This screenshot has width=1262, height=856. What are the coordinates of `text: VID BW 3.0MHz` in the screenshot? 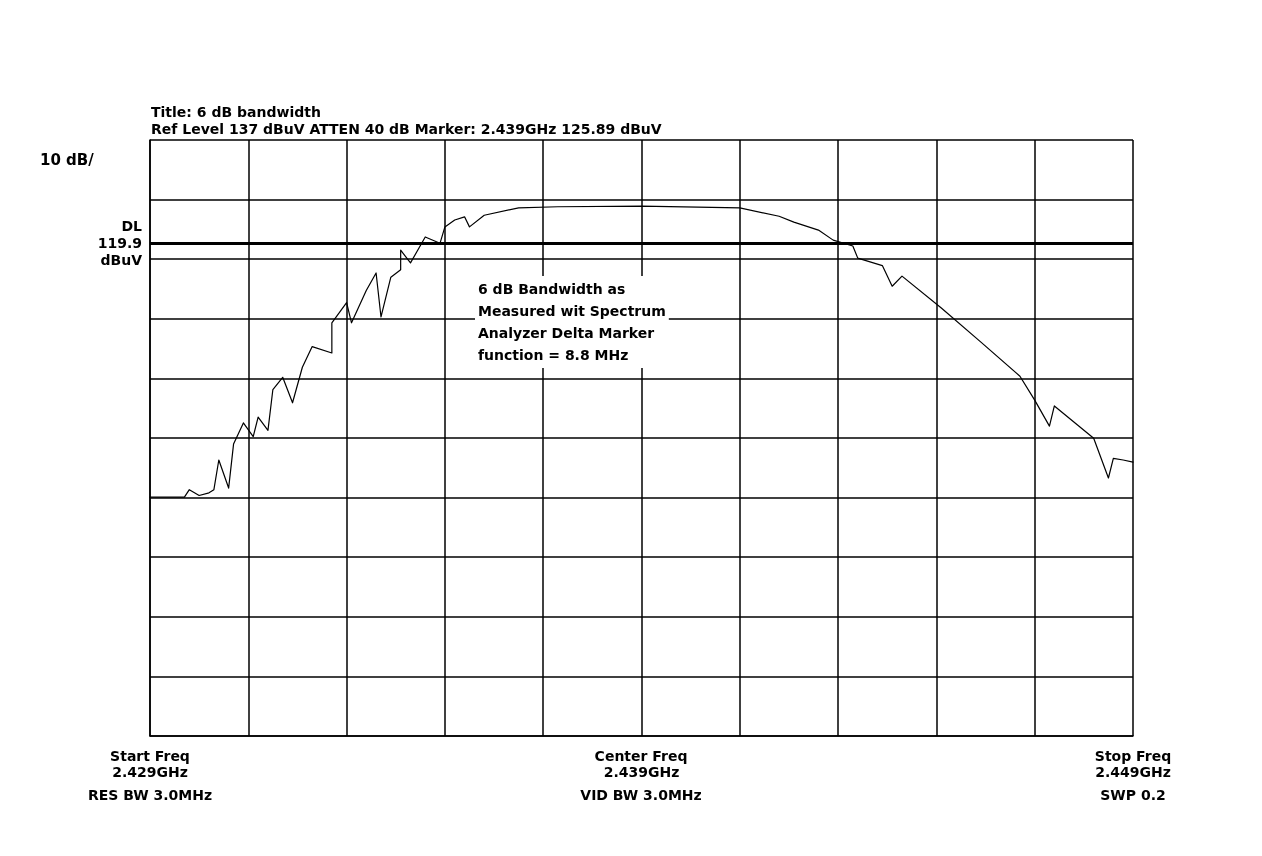 It's located at (641, 795).